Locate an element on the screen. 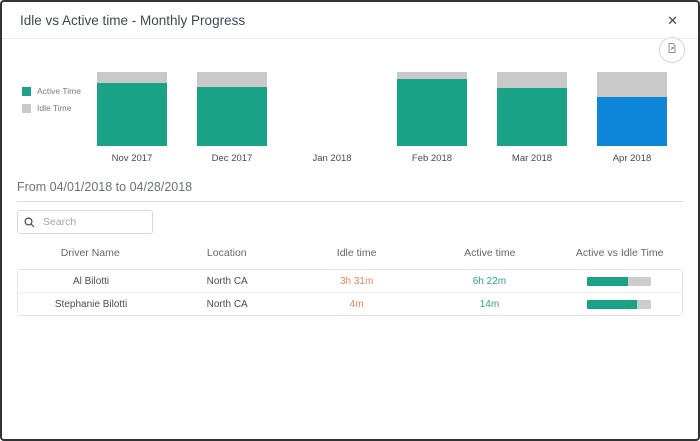 The height and width of the screenshot is (441, 700). table-row: Stephanie Bilotti North CA 4m 14m is located at coordinates (350, 303).